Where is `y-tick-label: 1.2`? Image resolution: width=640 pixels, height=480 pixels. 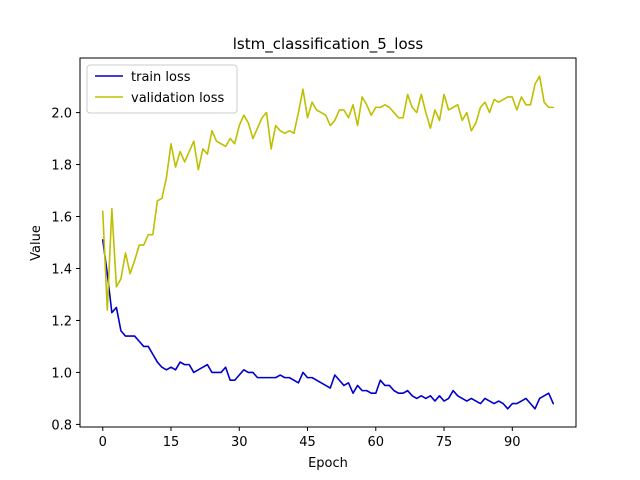 y-tick-label: 1.2 is located at coordinates (61, 321).